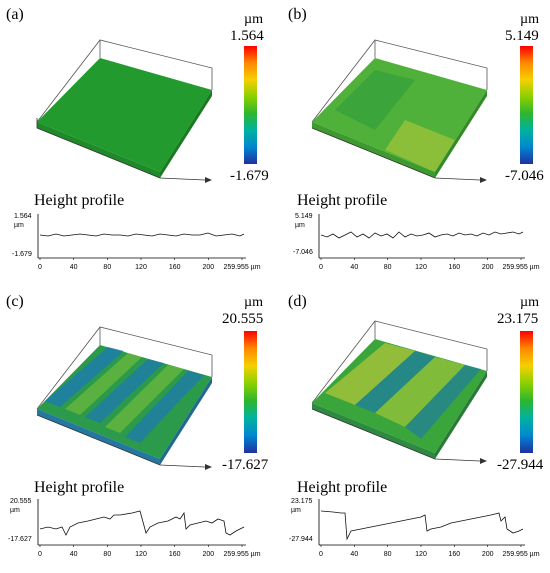  Describe the element at coordinates (249, 176) in the screenshot. I see `colorbar-min: -1.679` at that location.